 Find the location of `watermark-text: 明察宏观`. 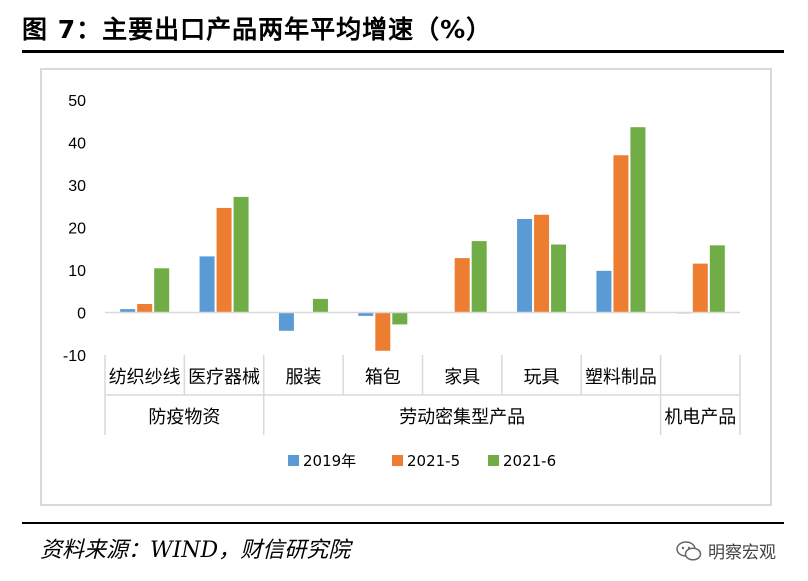

watermark-text: 明察宏观 is located at coordinates (742, 553).